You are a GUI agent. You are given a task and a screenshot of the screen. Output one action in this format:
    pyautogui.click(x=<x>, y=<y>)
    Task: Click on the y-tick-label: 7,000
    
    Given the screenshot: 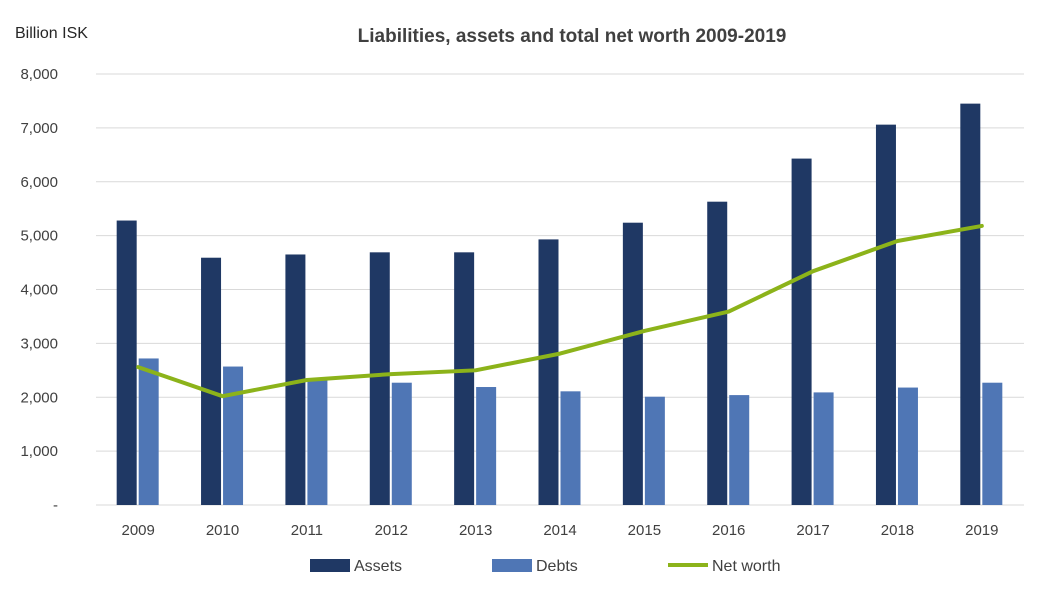 What is the action you would take?
    pyautogui.click(x=39, y=128)
    